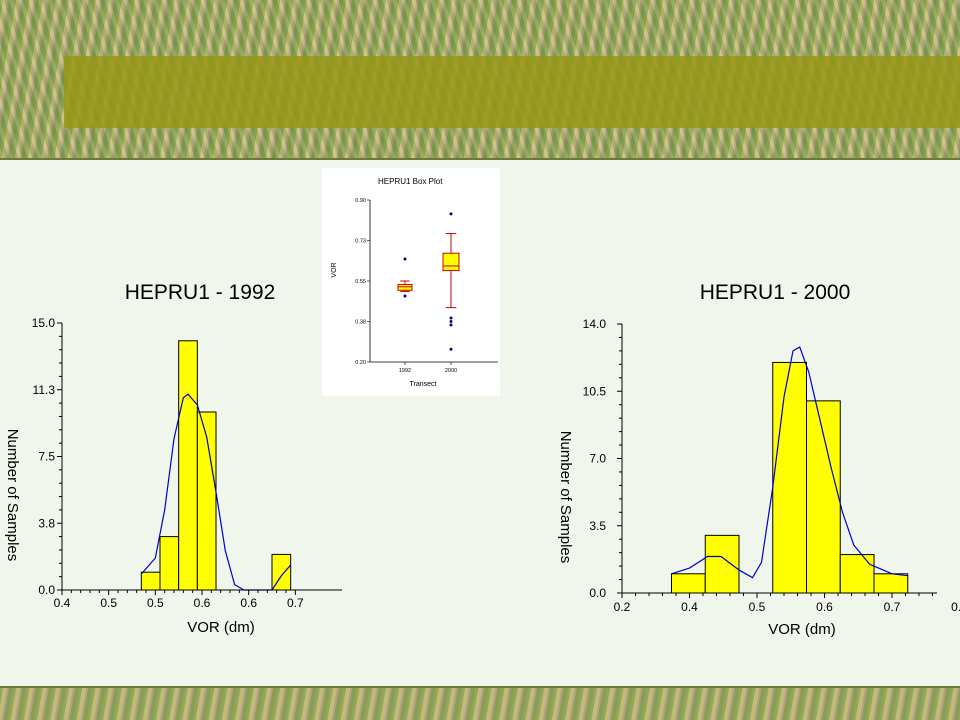 This screenshot has height=720, width=960. What do you see at coordinates (360, 201) in the screenshot?
I see `y-tick-label: 0.90` at bounding box center [360, 201].